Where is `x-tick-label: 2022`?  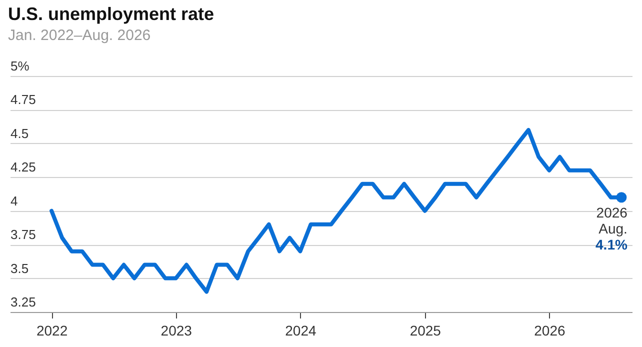 x-tick-label: 2022 is located at coordinates (52, 330).